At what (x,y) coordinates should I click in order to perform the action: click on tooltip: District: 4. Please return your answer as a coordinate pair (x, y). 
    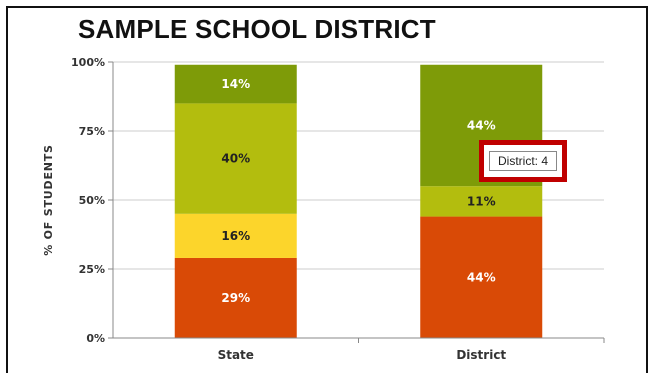
    Looking at the image, I should click on (523, 161).